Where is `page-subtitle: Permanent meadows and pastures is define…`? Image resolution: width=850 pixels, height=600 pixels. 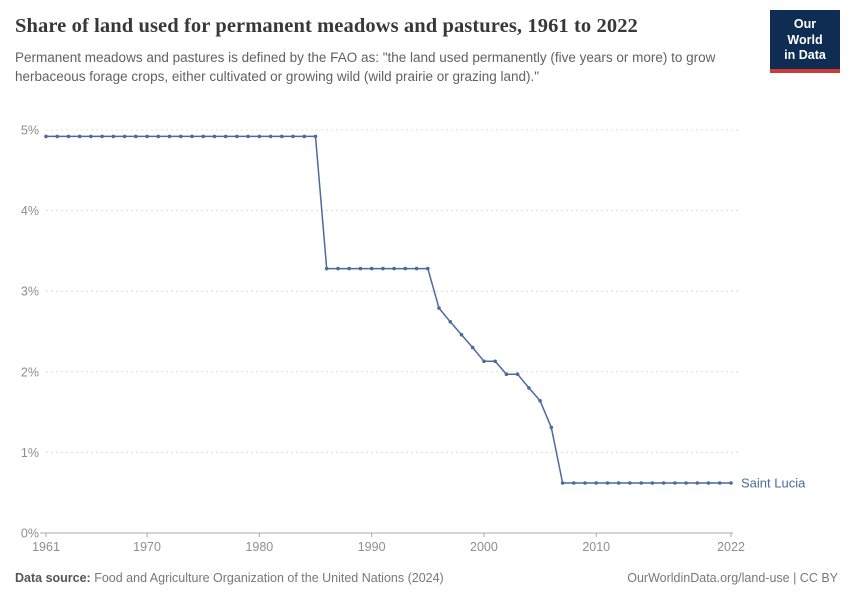
page-subtitle: Permanent meadows and pastures is define… is located at coordinates (365, 67).